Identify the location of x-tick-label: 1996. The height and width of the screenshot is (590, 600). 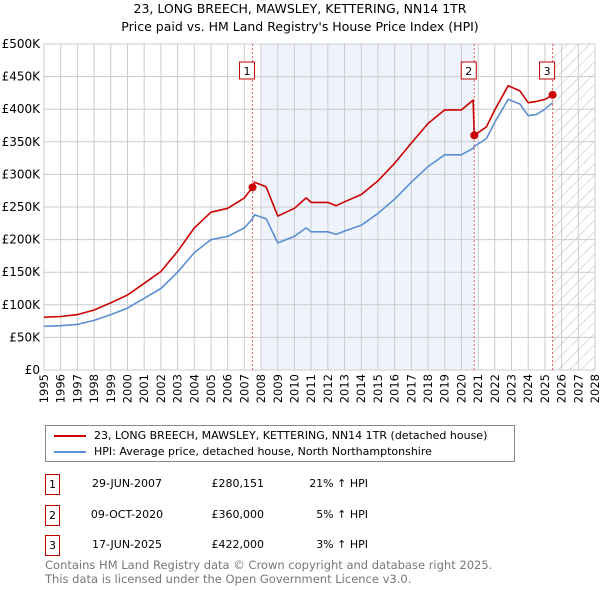
(61, 388).